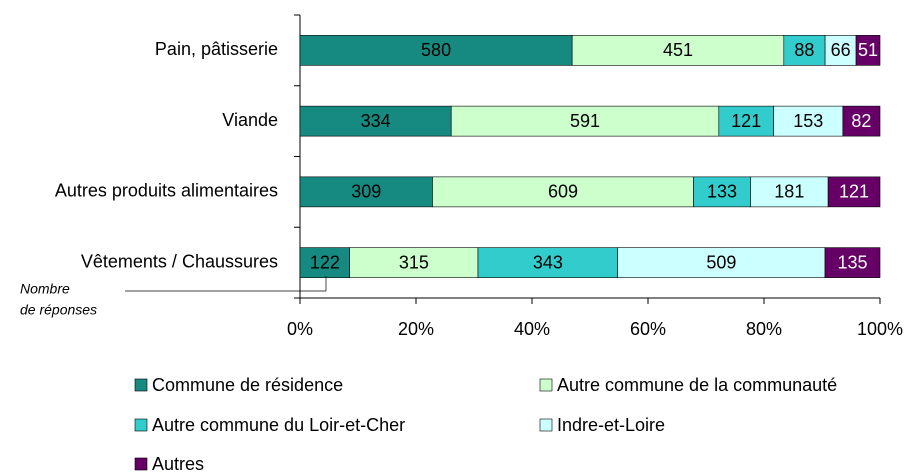 The image size is (908, 474). What do you see at coordinates (416, 329) in the screenshot?
I see `x-tick-label: 20%` at bounding box center [416, 329].